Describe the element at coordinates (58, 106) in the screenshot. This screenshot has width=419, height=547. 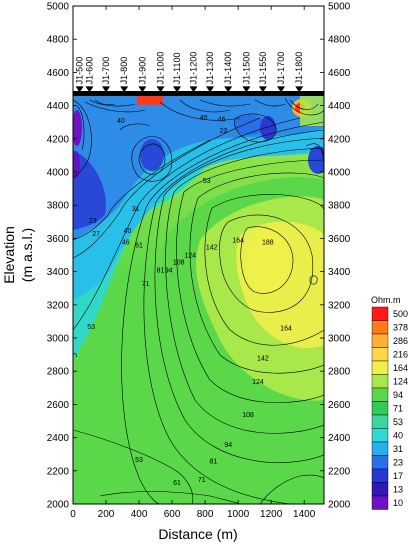
I see `y-tick-label-left: 4400` at that location.